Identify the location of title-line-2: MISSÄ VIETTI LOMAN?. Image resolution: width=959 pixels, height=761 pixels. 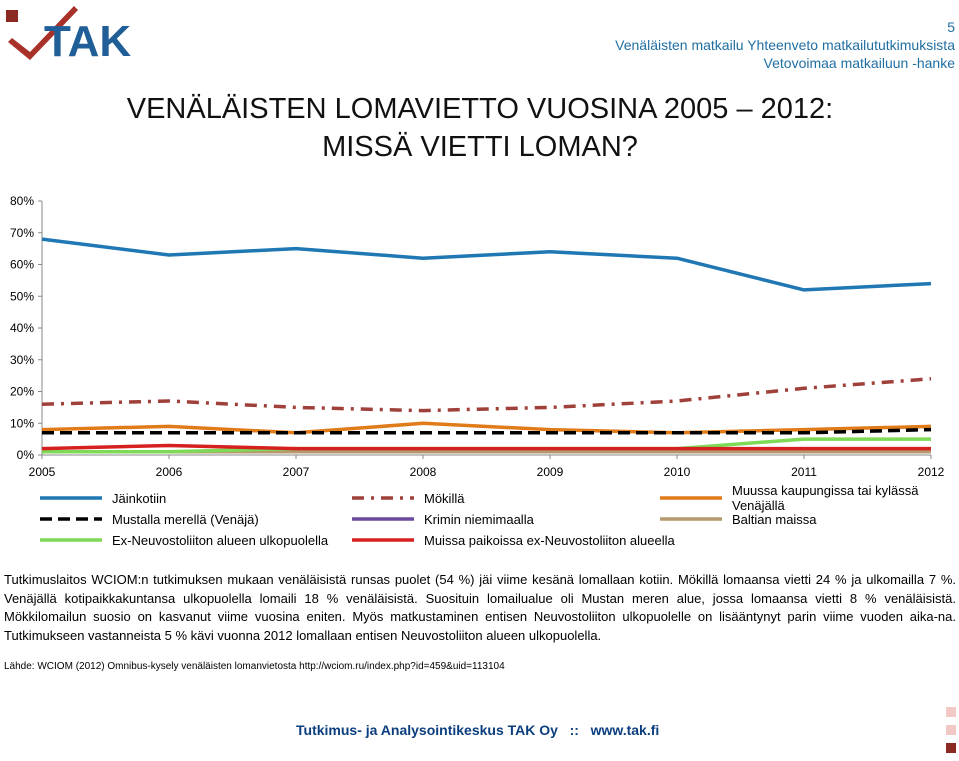
(480, 147).